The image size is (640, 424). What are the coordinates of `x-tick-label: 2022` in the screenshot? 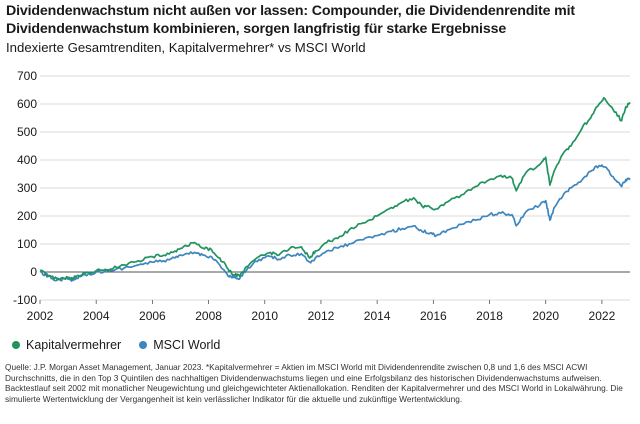 It's located at (602, 316).